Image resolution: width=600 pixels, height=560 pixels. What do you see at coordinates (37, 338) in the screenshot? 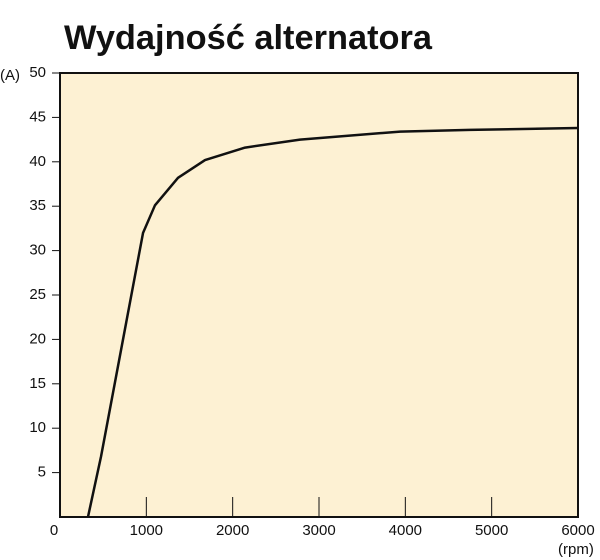
I see `y-tick-label: 20` at bounding box center [37, 338].